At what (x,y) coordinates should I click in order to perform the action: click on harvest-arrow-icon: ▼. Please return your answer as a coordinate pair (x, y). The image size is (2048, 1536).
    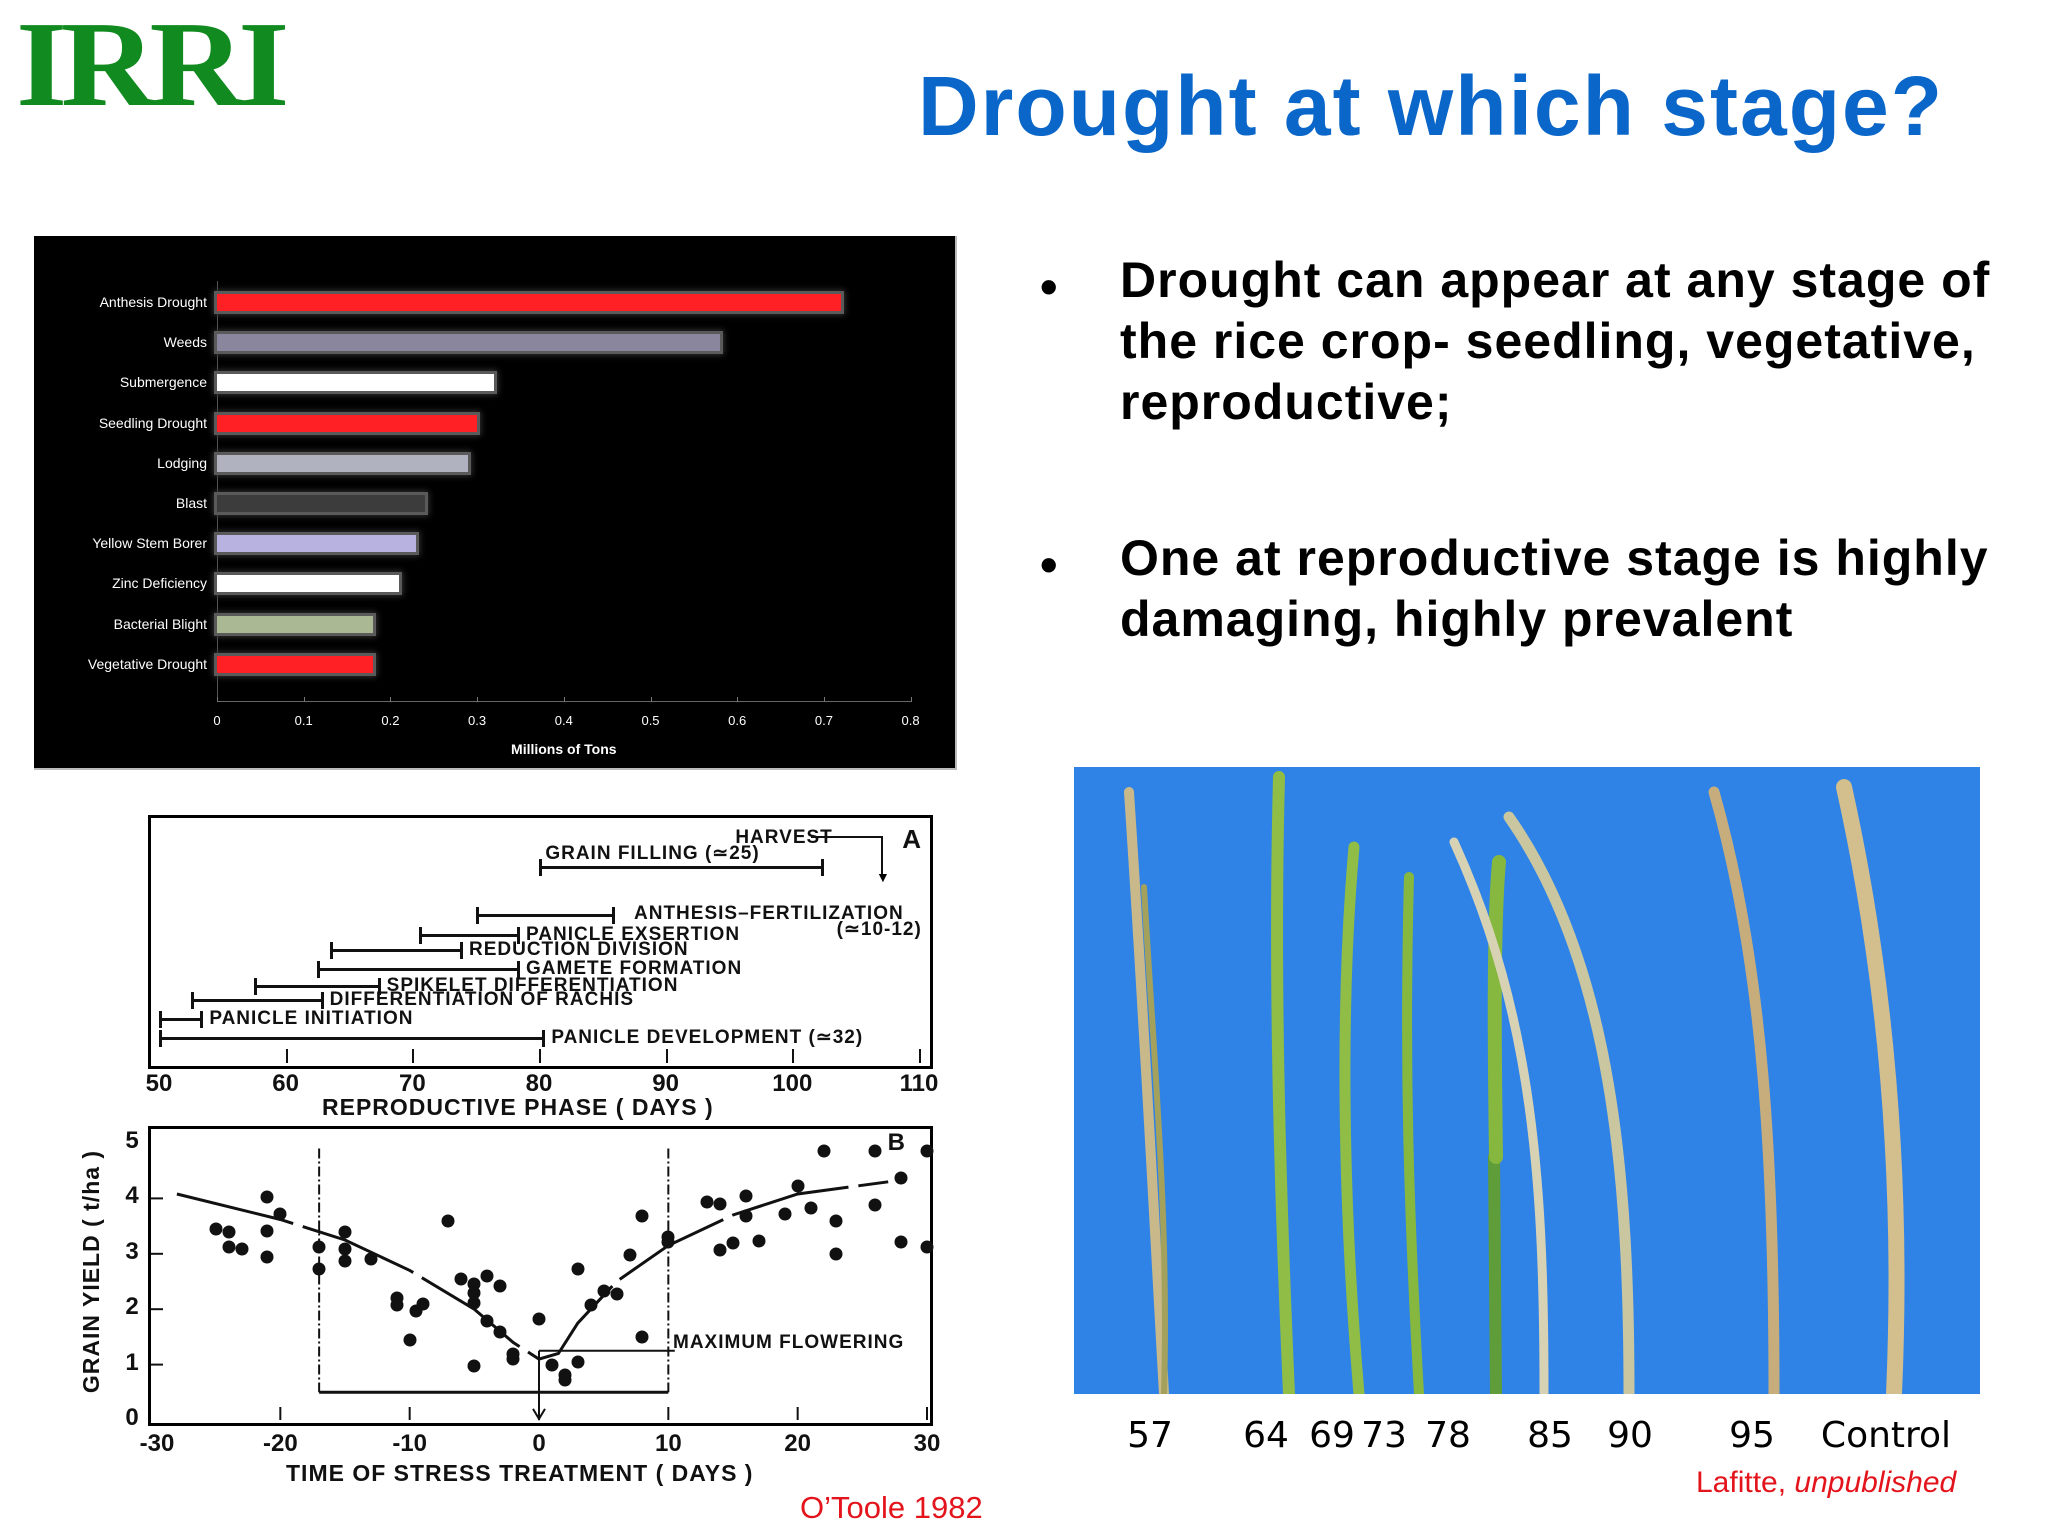
    Looking at the image, I should click on (883, 877).